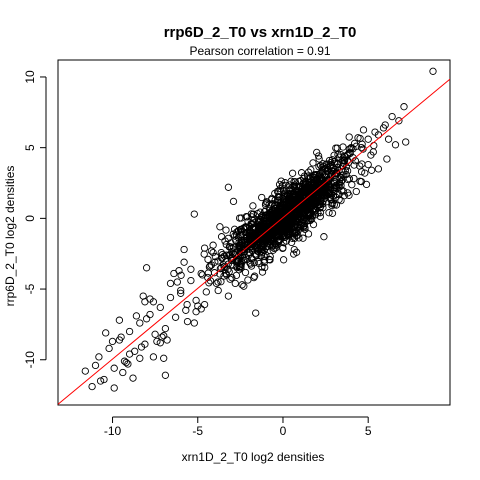 The width and height of the screenshot is (480, 480). Describe the element at coordinates (10, 236) in the screenshot. I see `y-axis-label: rrp6D_2_T0 log2 densities` at that location.